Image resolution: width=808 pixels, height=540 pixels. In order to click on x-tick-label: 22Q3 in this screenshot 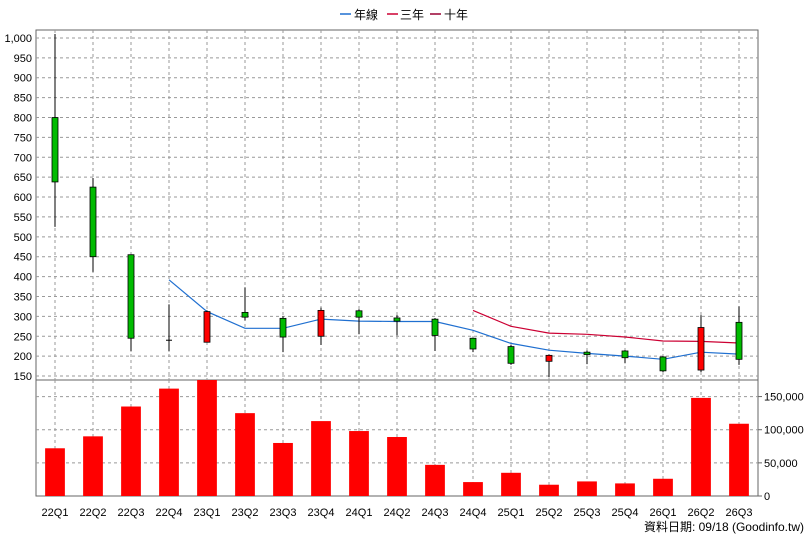, I will do `click(131, 513)`.